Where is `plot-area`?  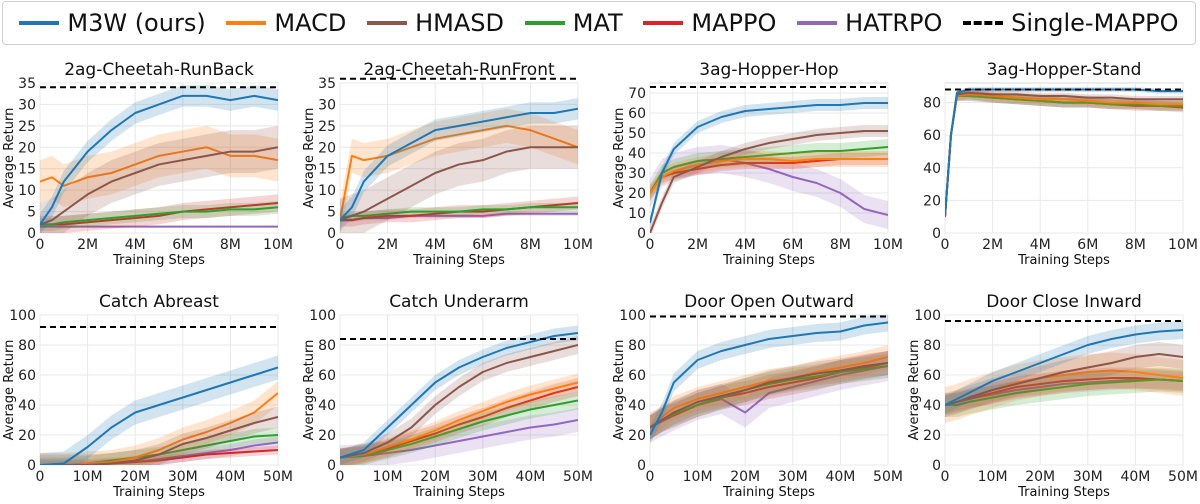 plot-area is located at coordinates (1064, 158).